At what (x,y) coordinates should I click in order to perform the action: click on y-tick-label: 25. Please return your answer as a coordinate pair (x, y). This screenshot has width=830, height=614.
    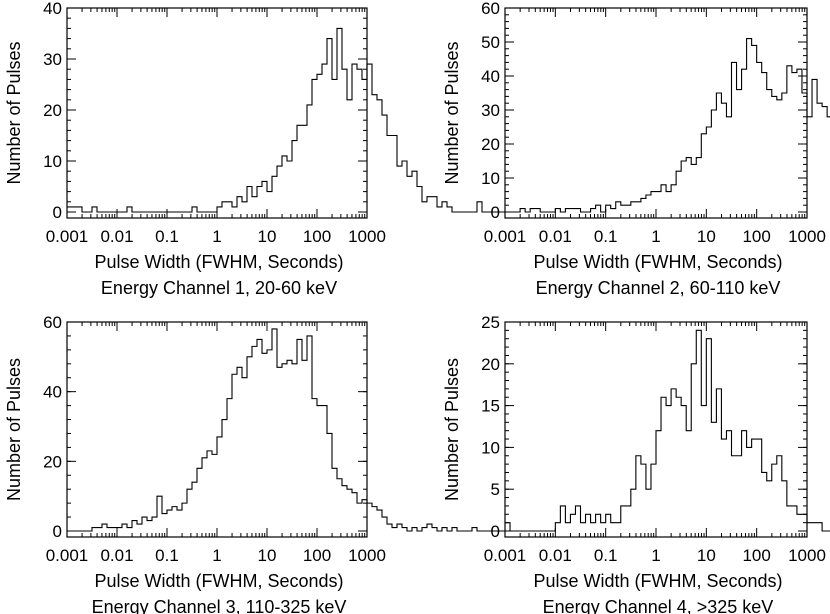
    Looking at the image, I should click on (490, 322).